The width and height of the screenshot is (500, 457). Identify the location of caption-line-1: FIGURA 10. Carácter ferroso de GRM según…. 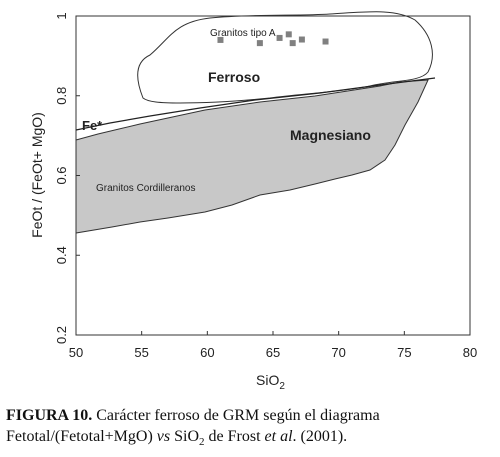
(251, 415).